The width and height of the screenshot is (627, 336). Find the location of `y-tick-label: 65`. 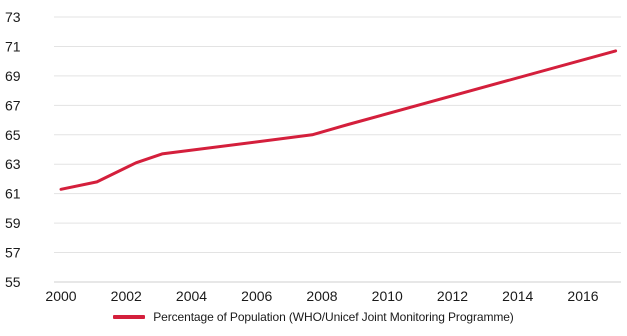

y-tick-label: 65 is located at coordinates (13, 135).